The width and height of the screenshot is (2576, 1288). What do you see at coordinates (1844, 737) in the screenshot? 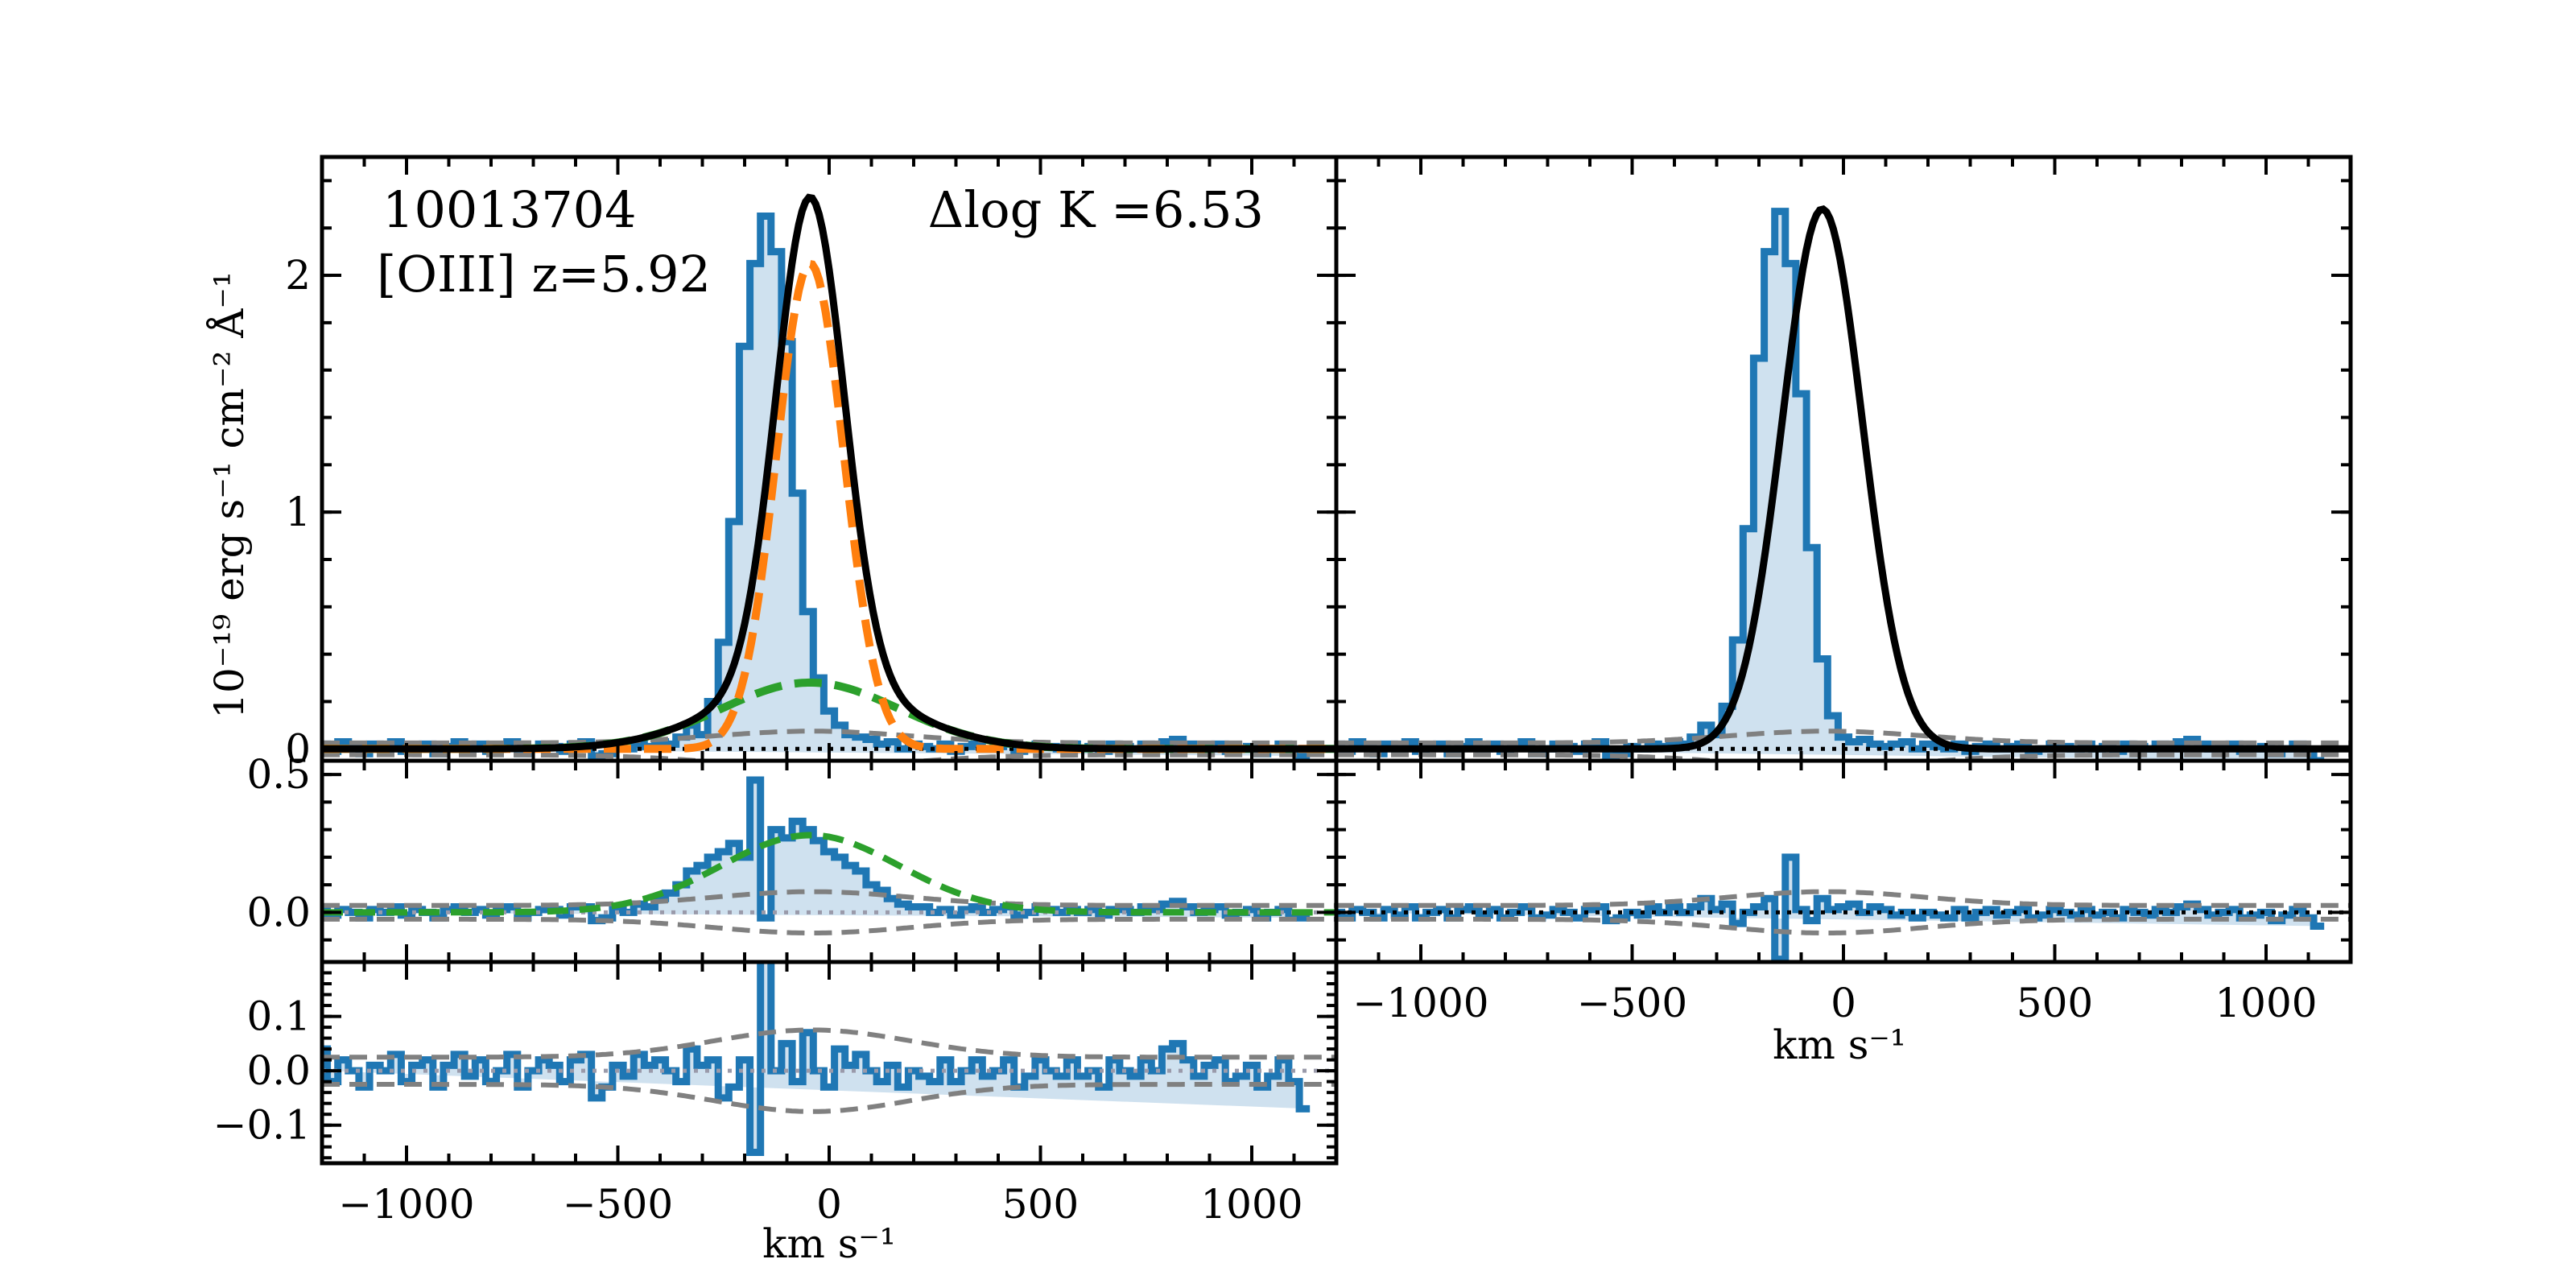
I see `main-right-error-upper` at bounding box center [1844, 737].